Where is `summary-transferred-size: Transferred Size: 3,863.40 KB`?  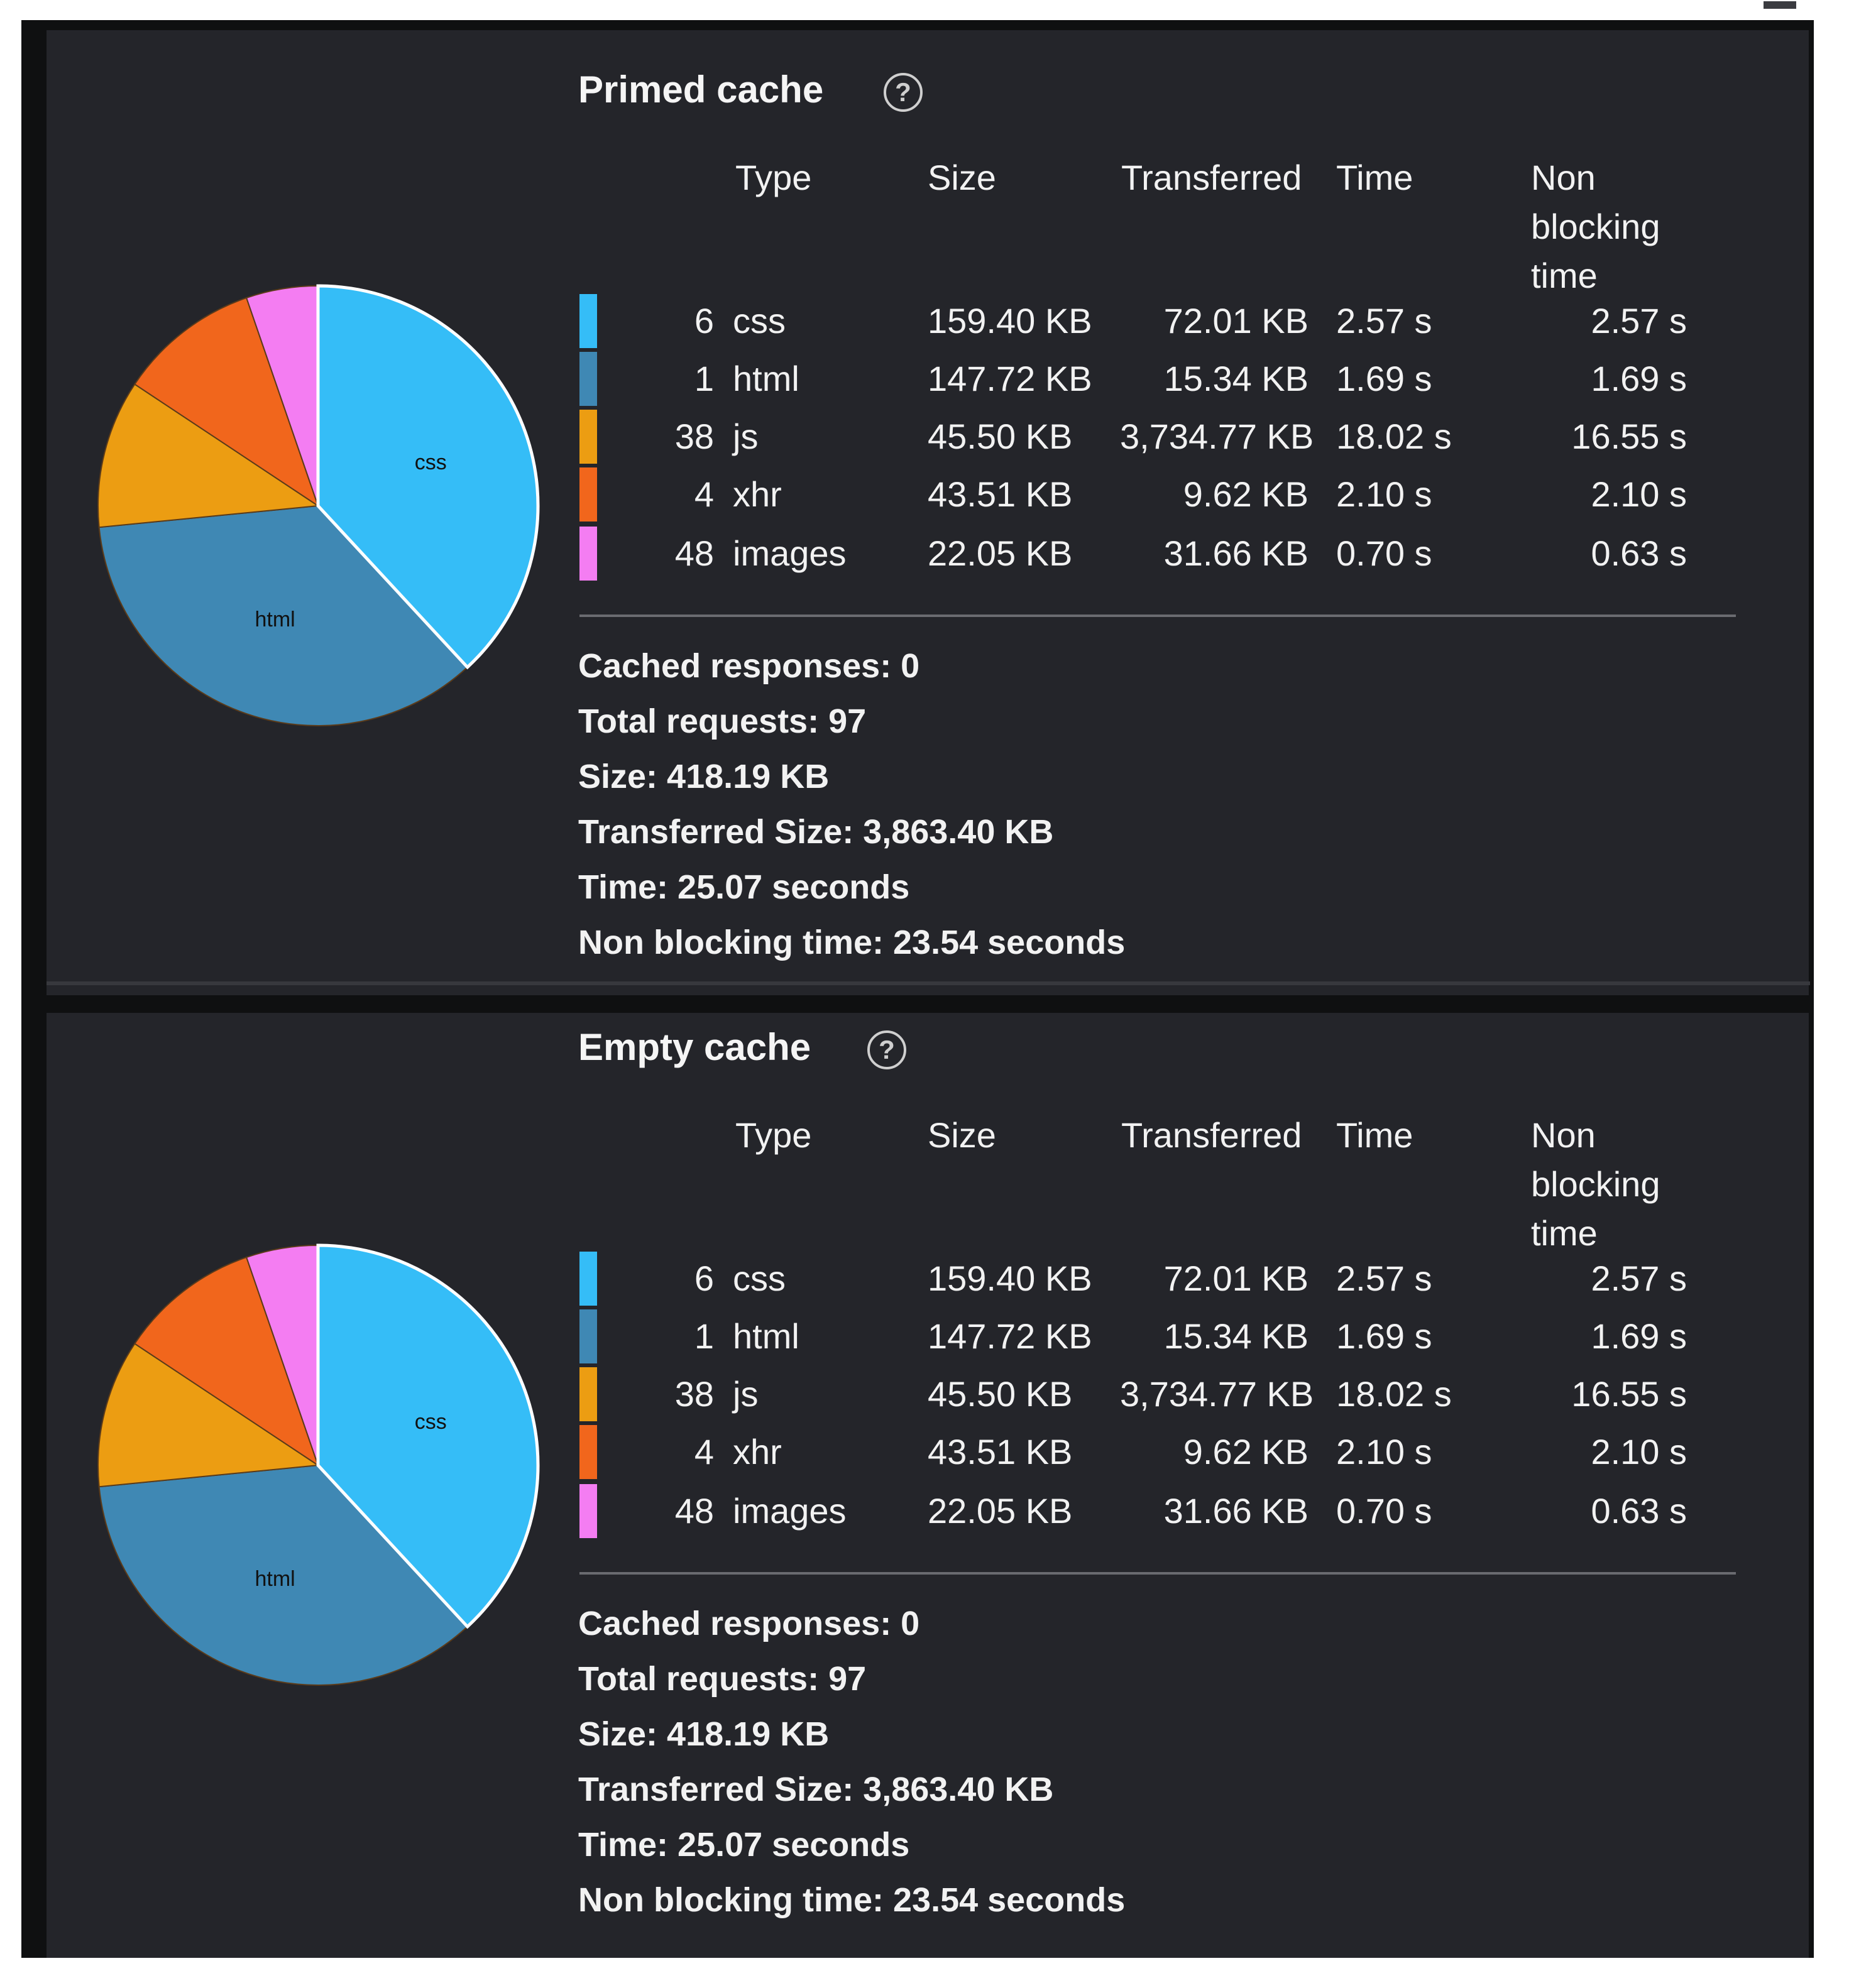
summary-transferred-size: Transferred Size: 3,863.40 KB is located at coordinates (816, 1789).